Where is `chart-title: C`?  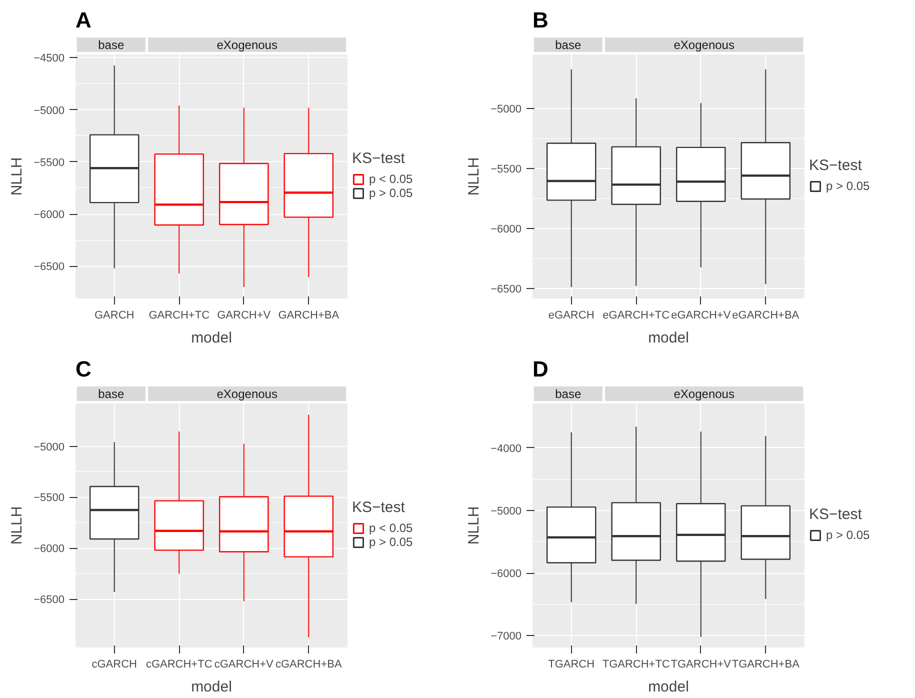 chart-title: C is located at coordinates (84, 369).